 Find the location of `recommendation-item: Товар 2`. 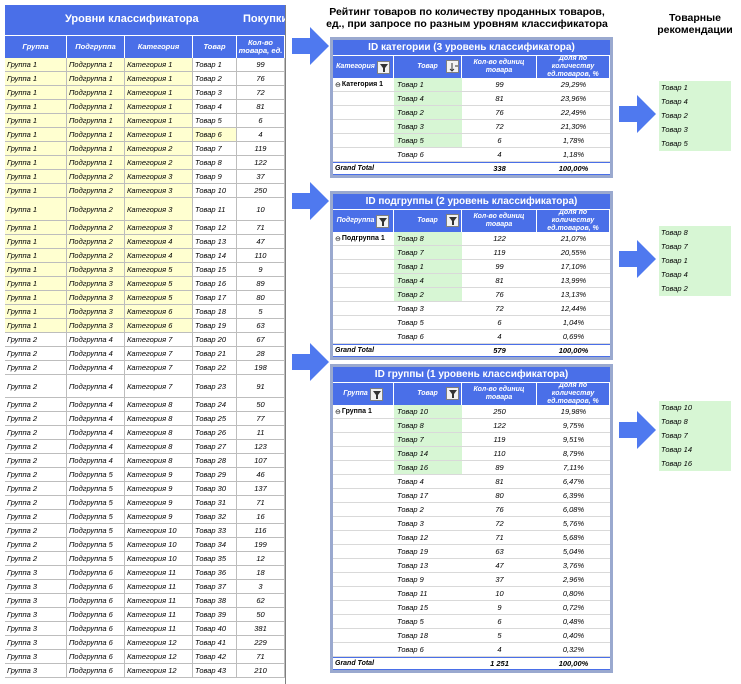

recommendation-item: Товар 2 is located at coordinates (674, 288).